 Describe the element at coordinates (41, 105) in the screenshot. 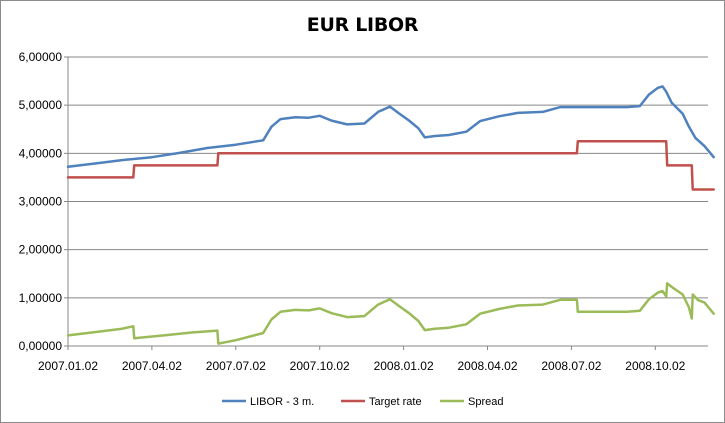

I see `y-tick-label: 5,00000` at that location.